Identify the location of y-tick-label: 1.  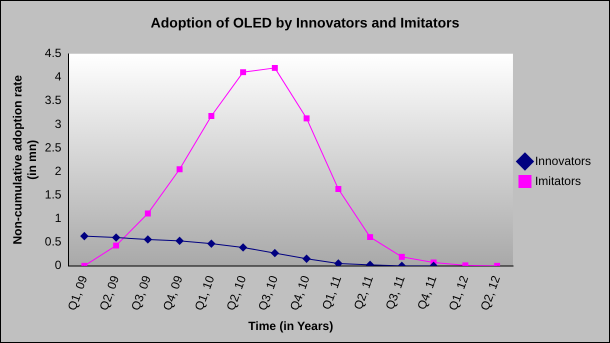
(58, 218).